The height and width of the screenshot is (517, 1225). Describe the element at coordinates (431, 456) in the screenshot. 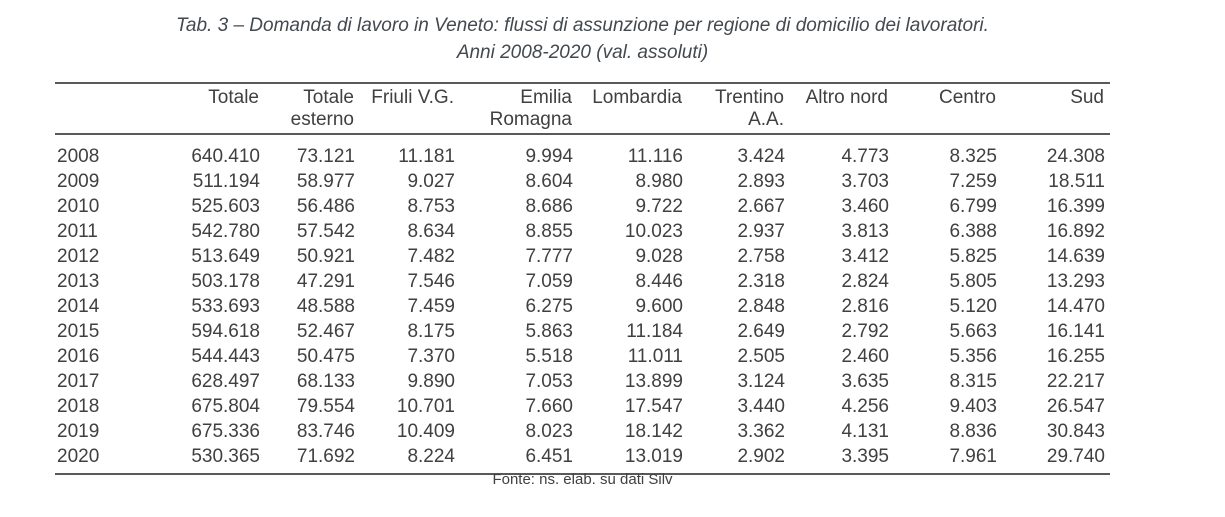

I see `value-cell: 8.224` at that location.